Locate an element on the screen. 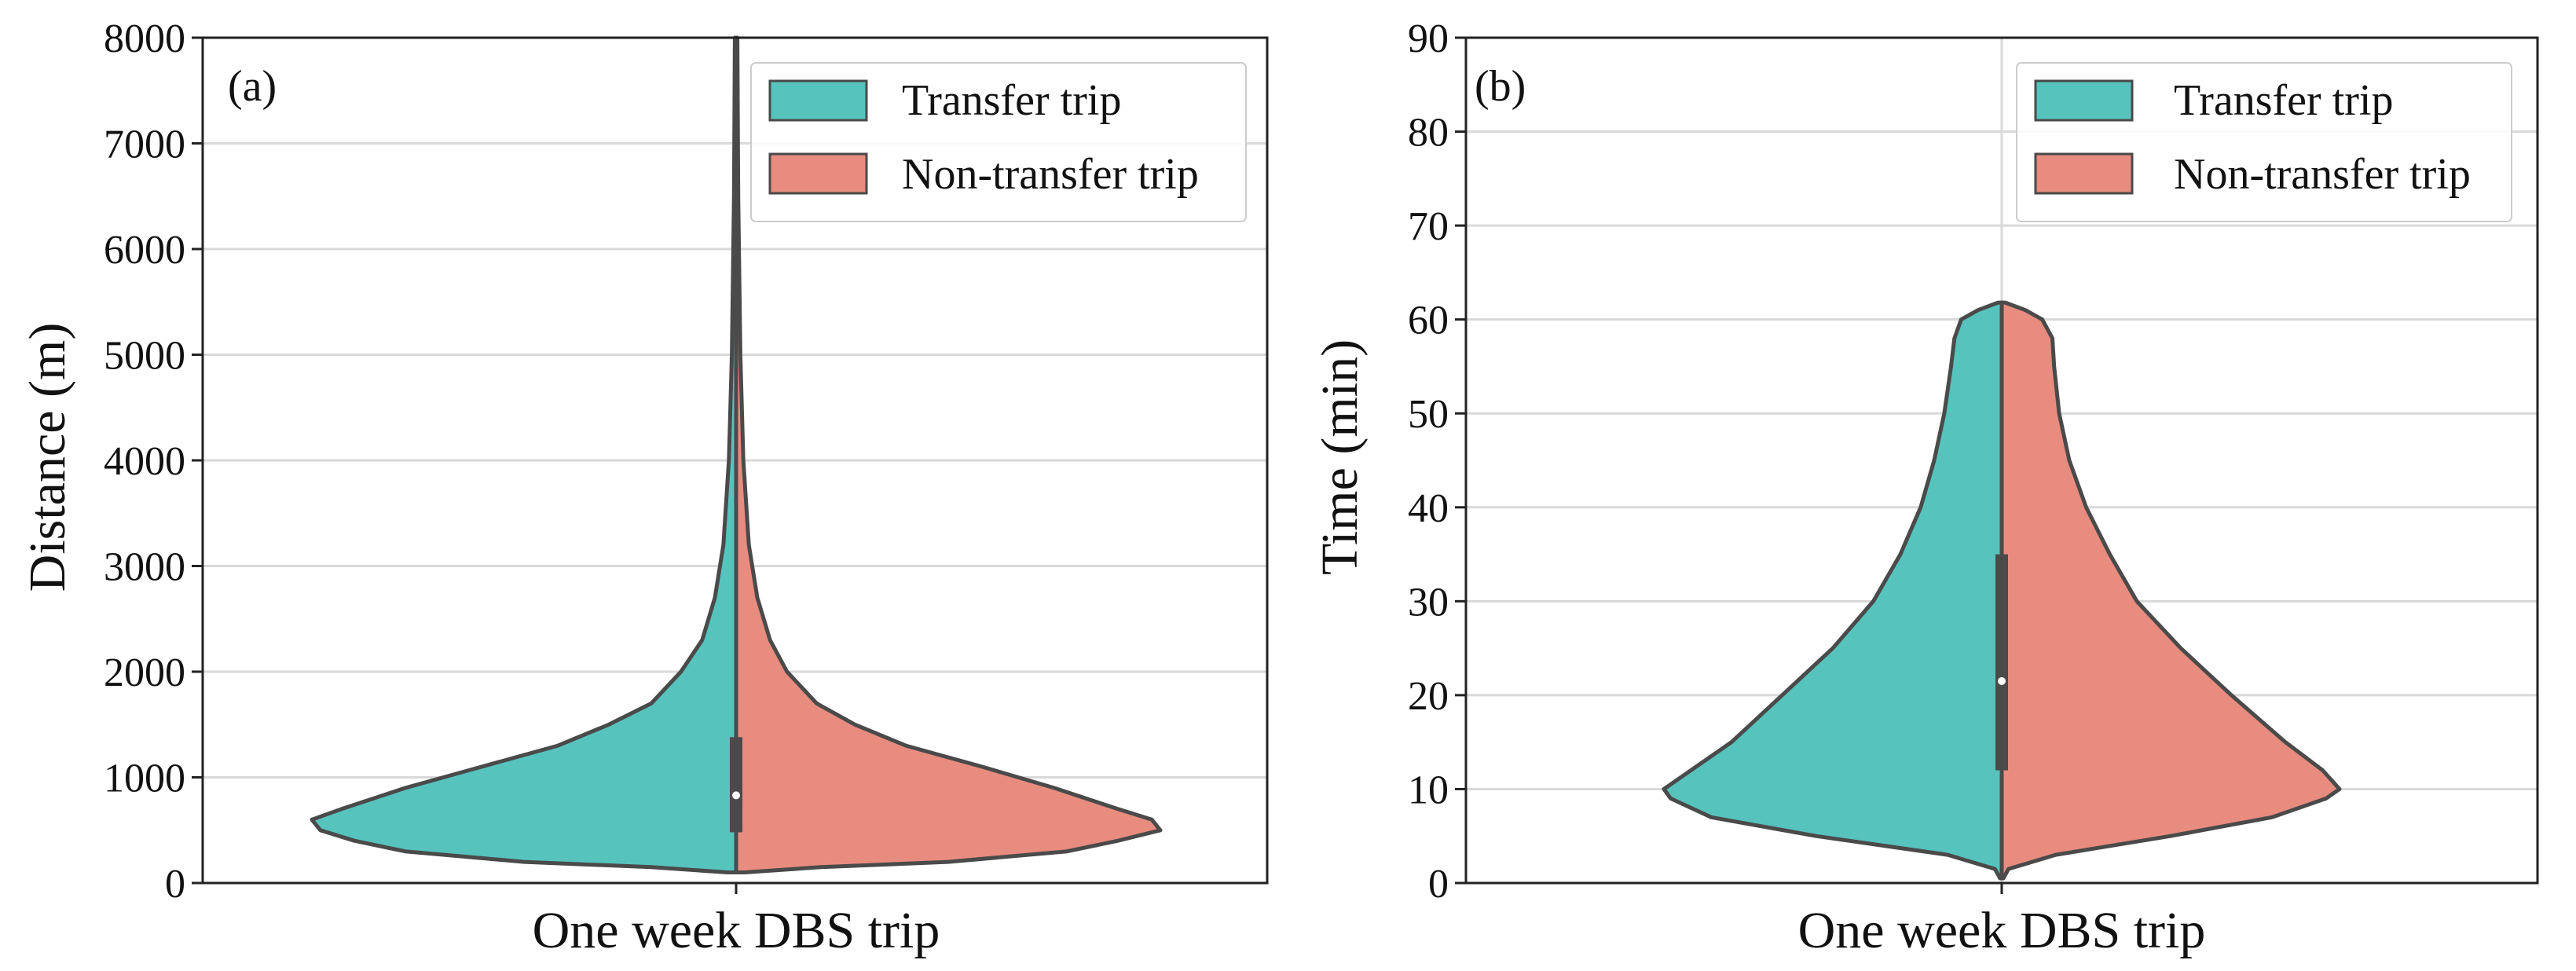 The height and width of the screenshot is (971, 2576). y-tick-label: 5000 is located at coordinates (144, 356).